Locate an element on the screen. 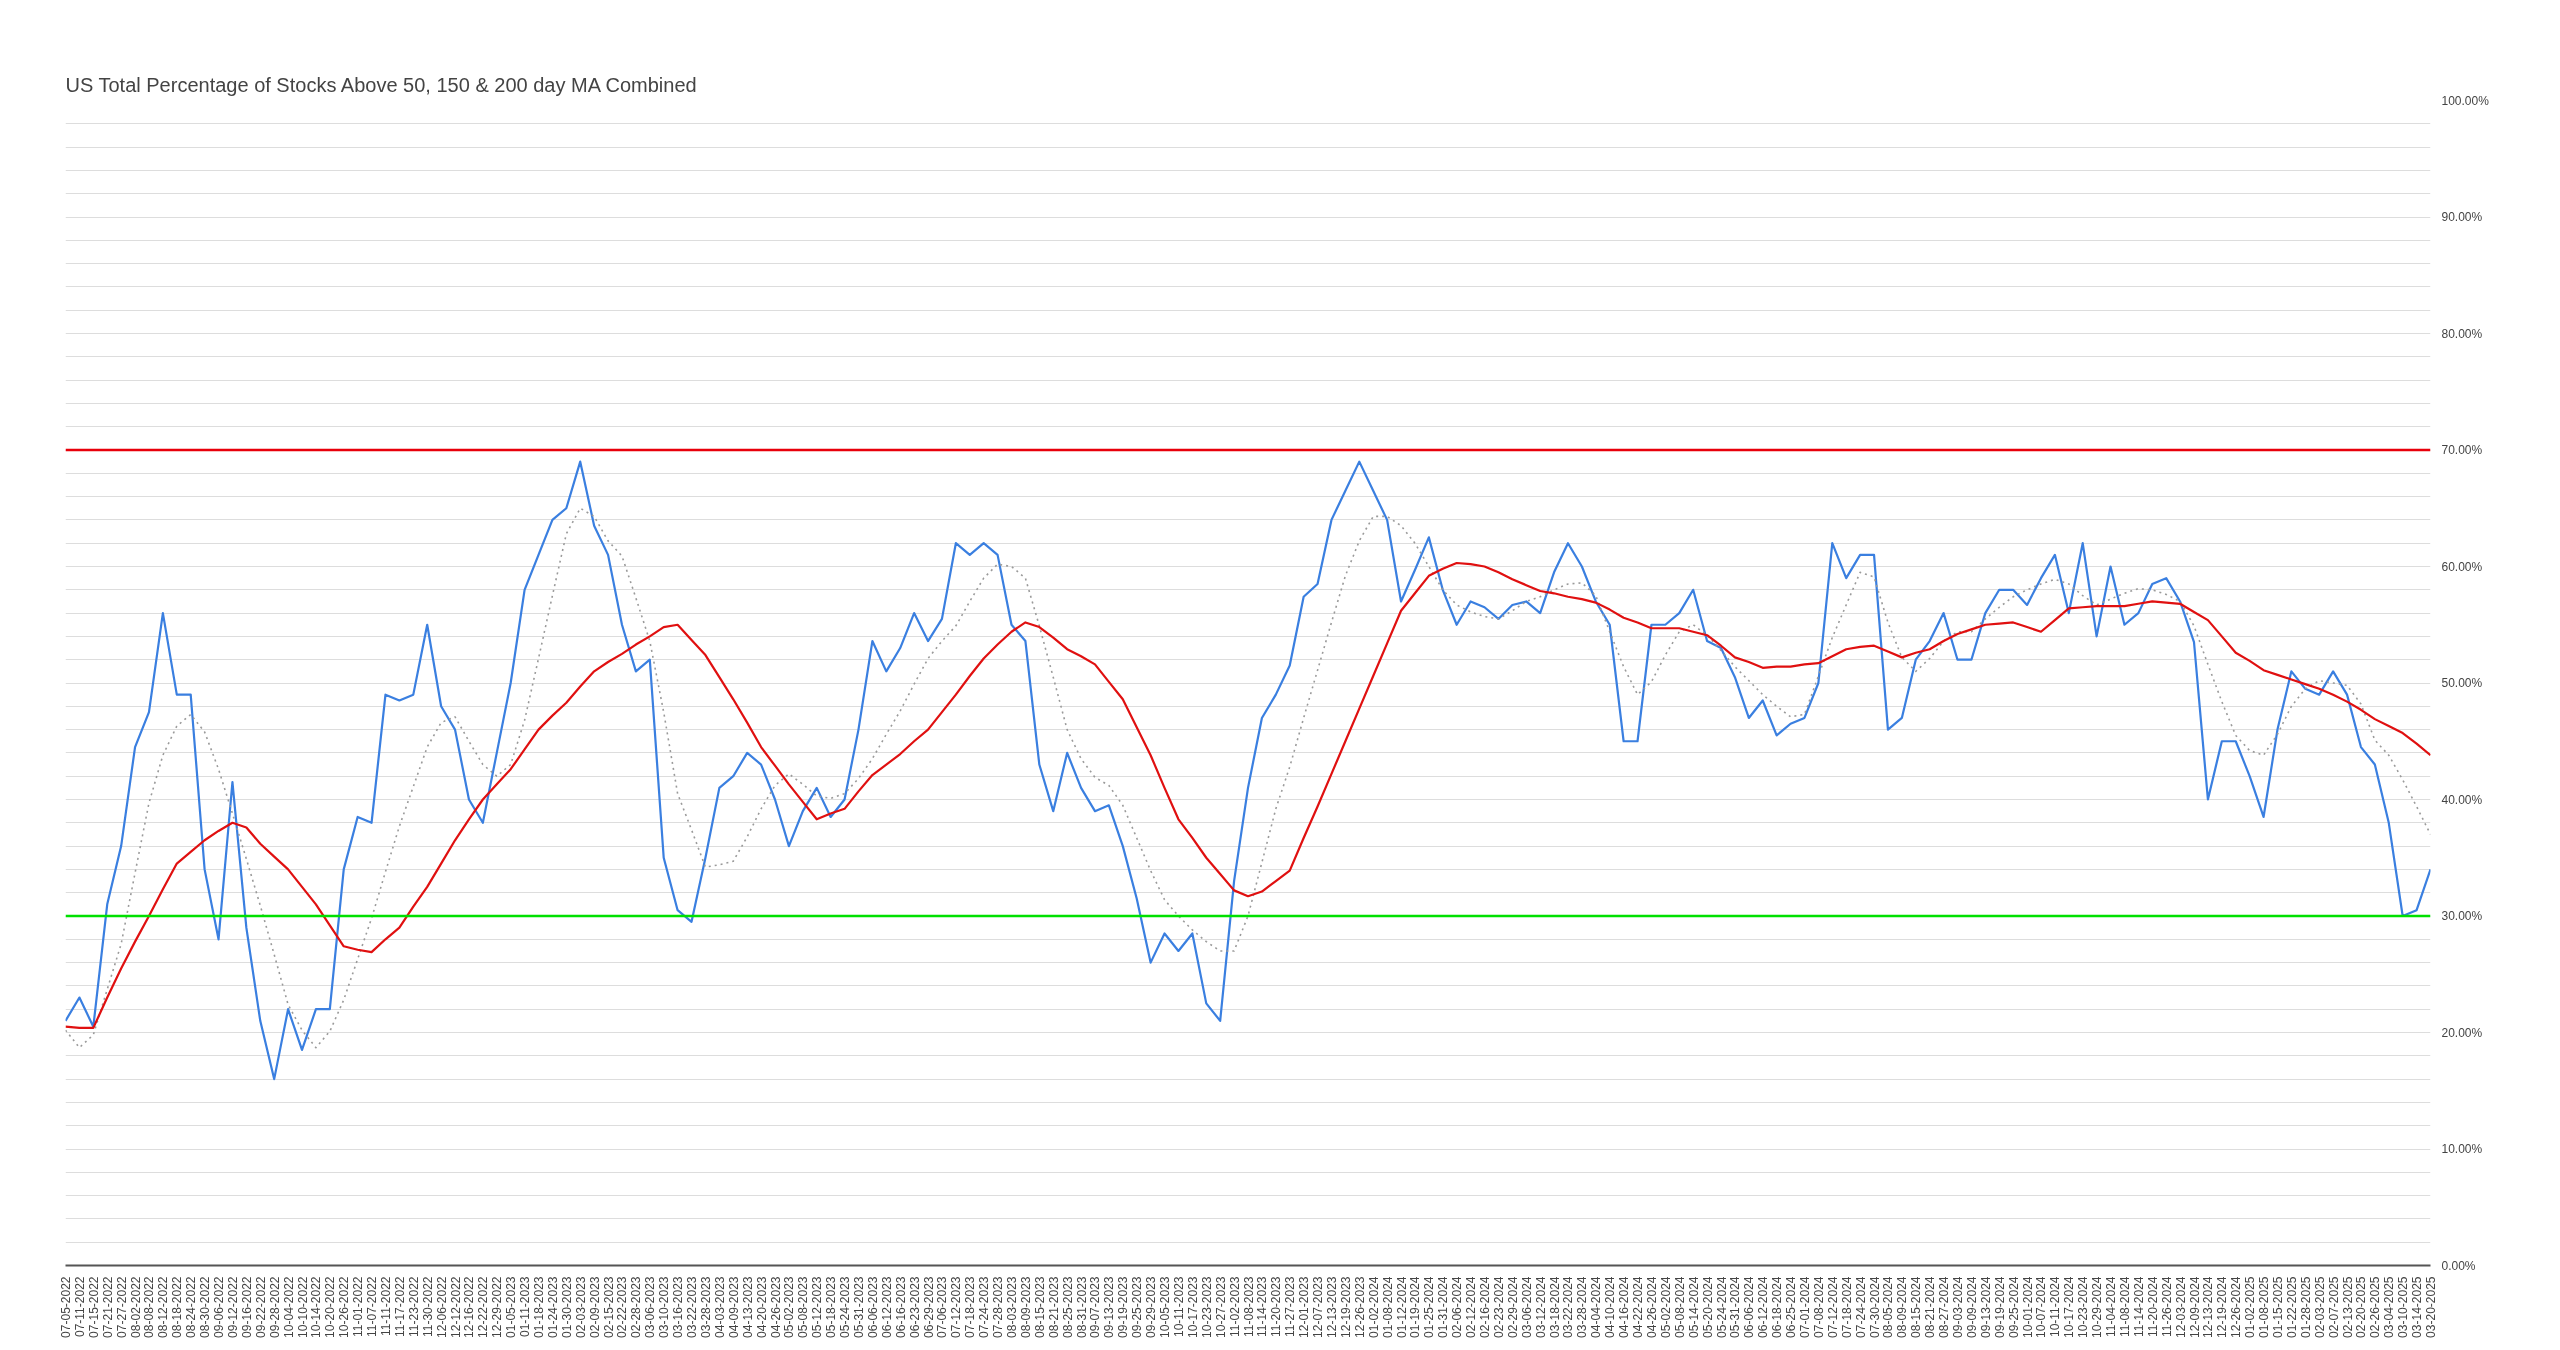 The height and width of the screenshot is (1350, 2560). x-tick-label: 11-04-2024 is located at coordinates (2111, 1306).